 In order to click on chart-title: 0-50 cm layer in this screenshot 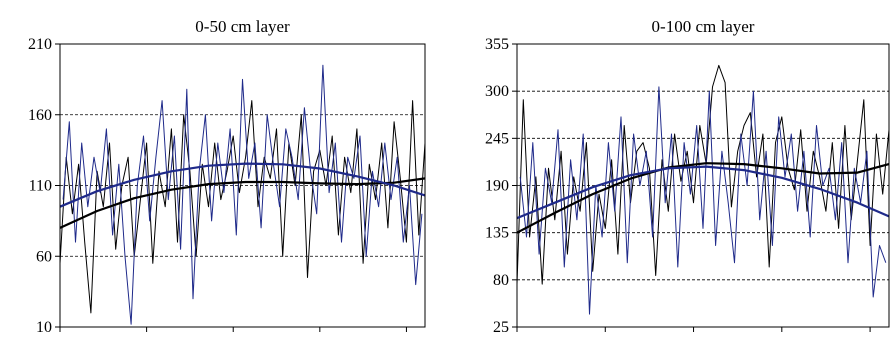, I will do `click(242, 26)`.